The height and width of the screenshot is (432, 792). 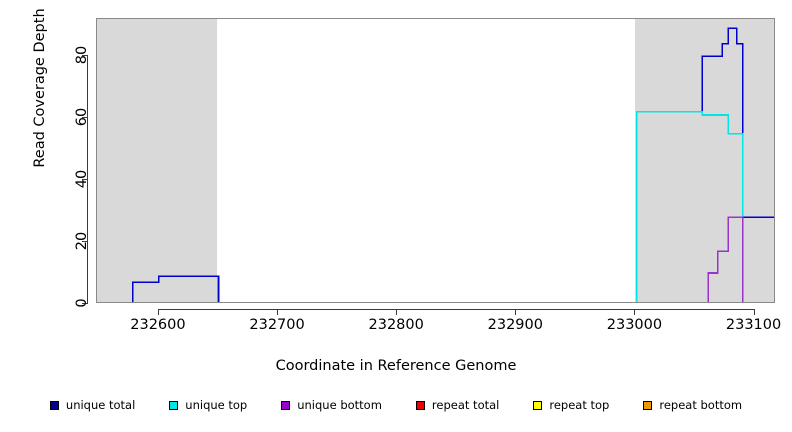 I want to click on x-axis-label: Coordinate in Reference Genome, so click(x=396, y=366).